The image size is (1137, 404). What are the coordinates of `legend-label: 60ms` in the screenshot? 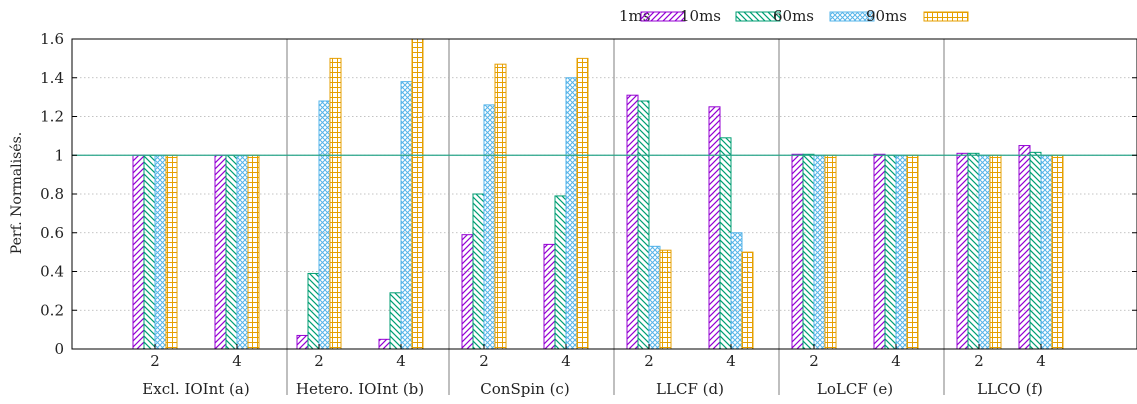 It's located at (793, 16).